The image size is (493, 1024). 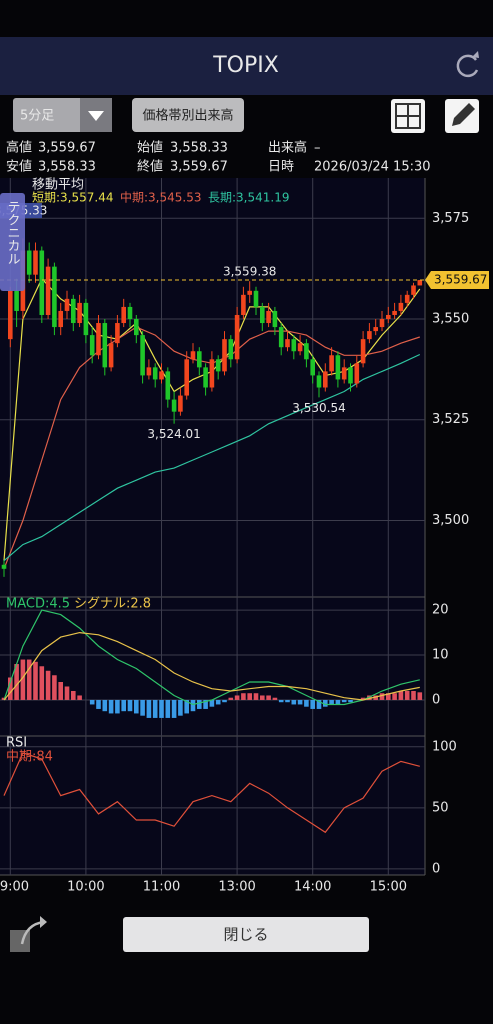 What do you see at coordinates (287, 148) in the screenshot?
I see `quote-text: 出来高` at bounding box center [287, 148].